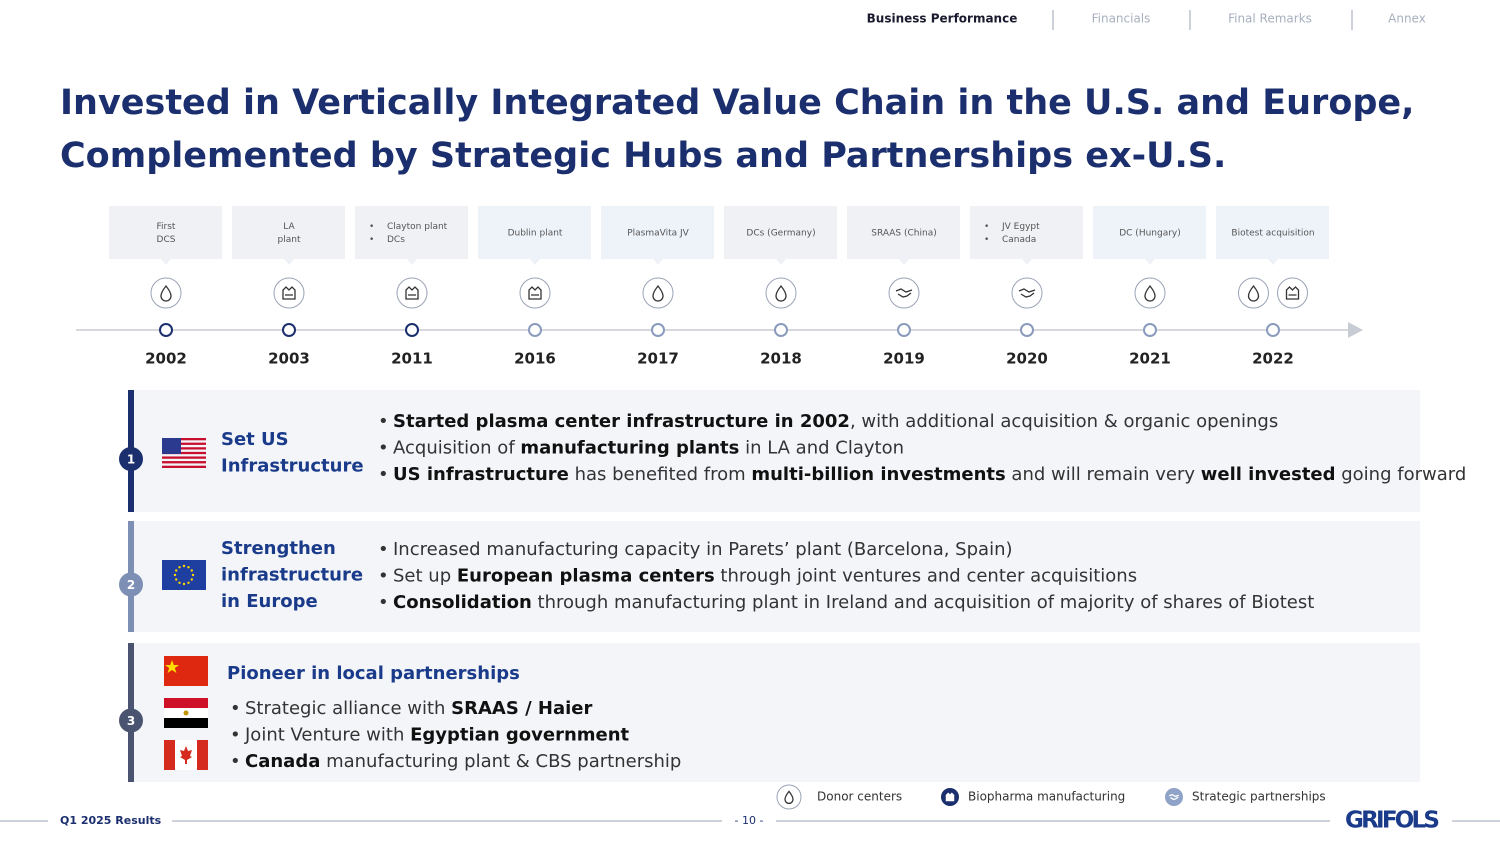  Describe the element at coordinates (289, 227) in the screenshot. I see `milestone-label: LA` at that location.